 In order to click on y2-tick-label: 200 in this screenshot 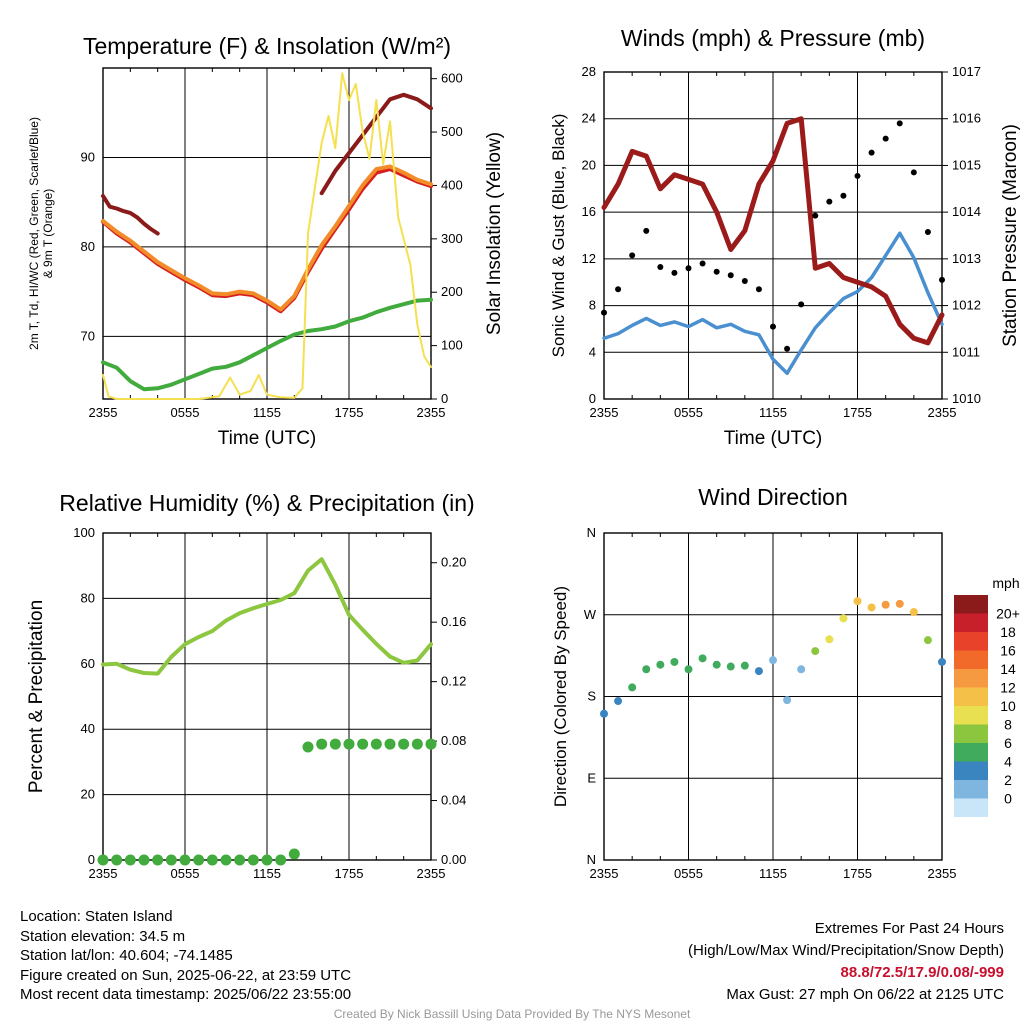, I will do `click(452, 291)`.